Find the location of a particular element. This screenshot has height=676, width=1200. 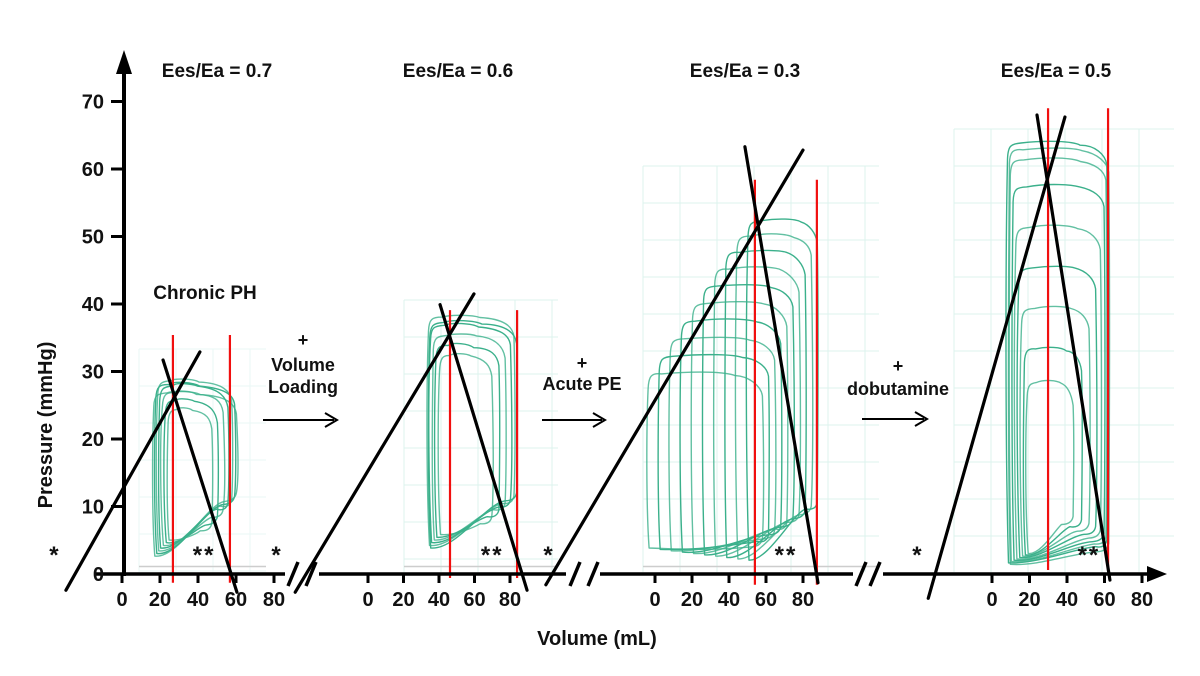

y-tick-label: 60 is located at coordinates (93, 170).